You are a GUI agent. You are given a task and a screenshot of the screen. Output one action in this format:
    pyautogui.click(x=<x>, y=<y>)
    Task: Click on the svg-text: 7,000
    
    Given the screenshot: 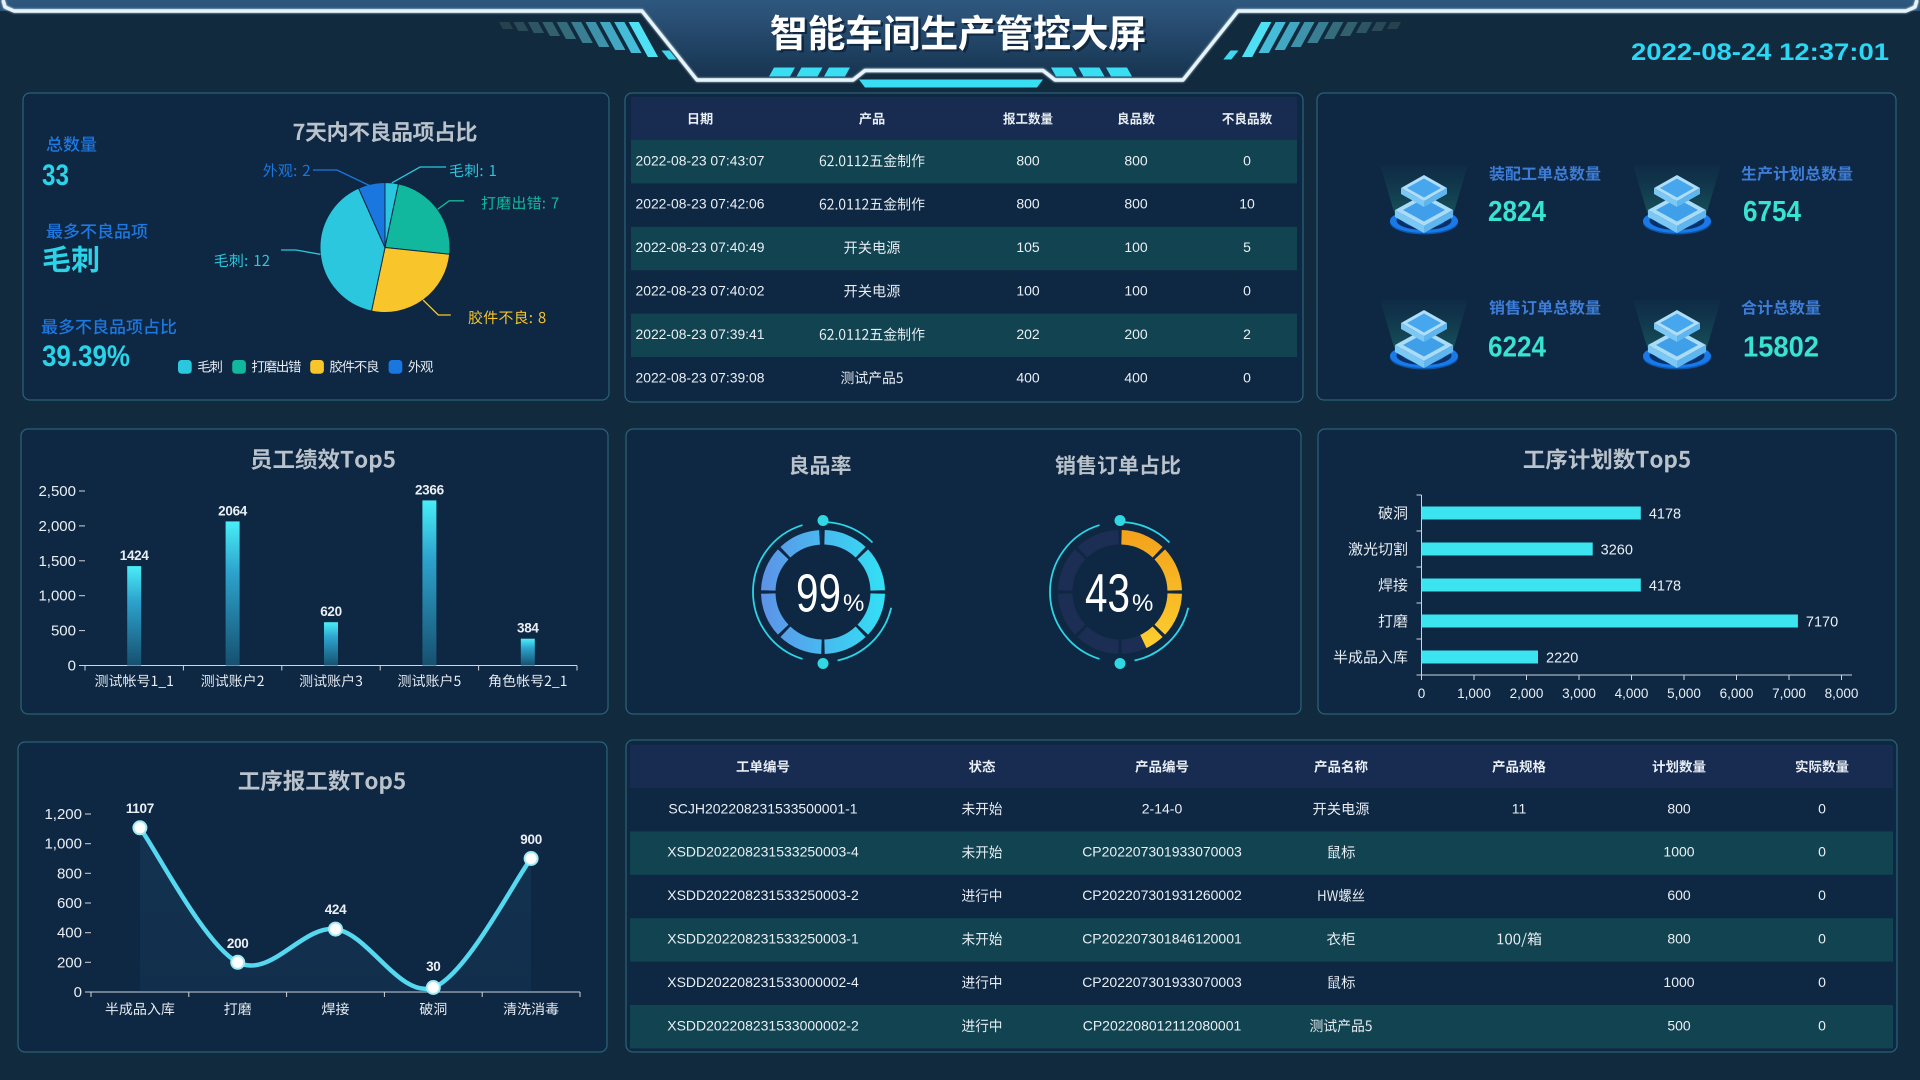 What is the action you would take?
    pyautogui.click(x=1789, y=693)
    